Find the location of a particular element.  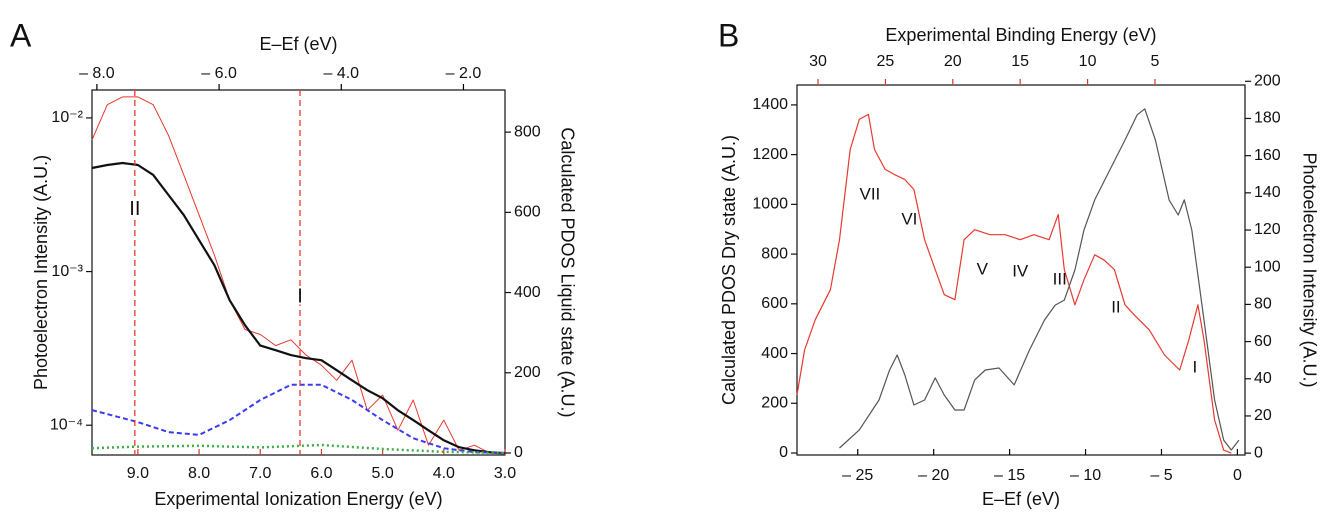

x-tick-label: – 25 is located at coordinates (857, 475).